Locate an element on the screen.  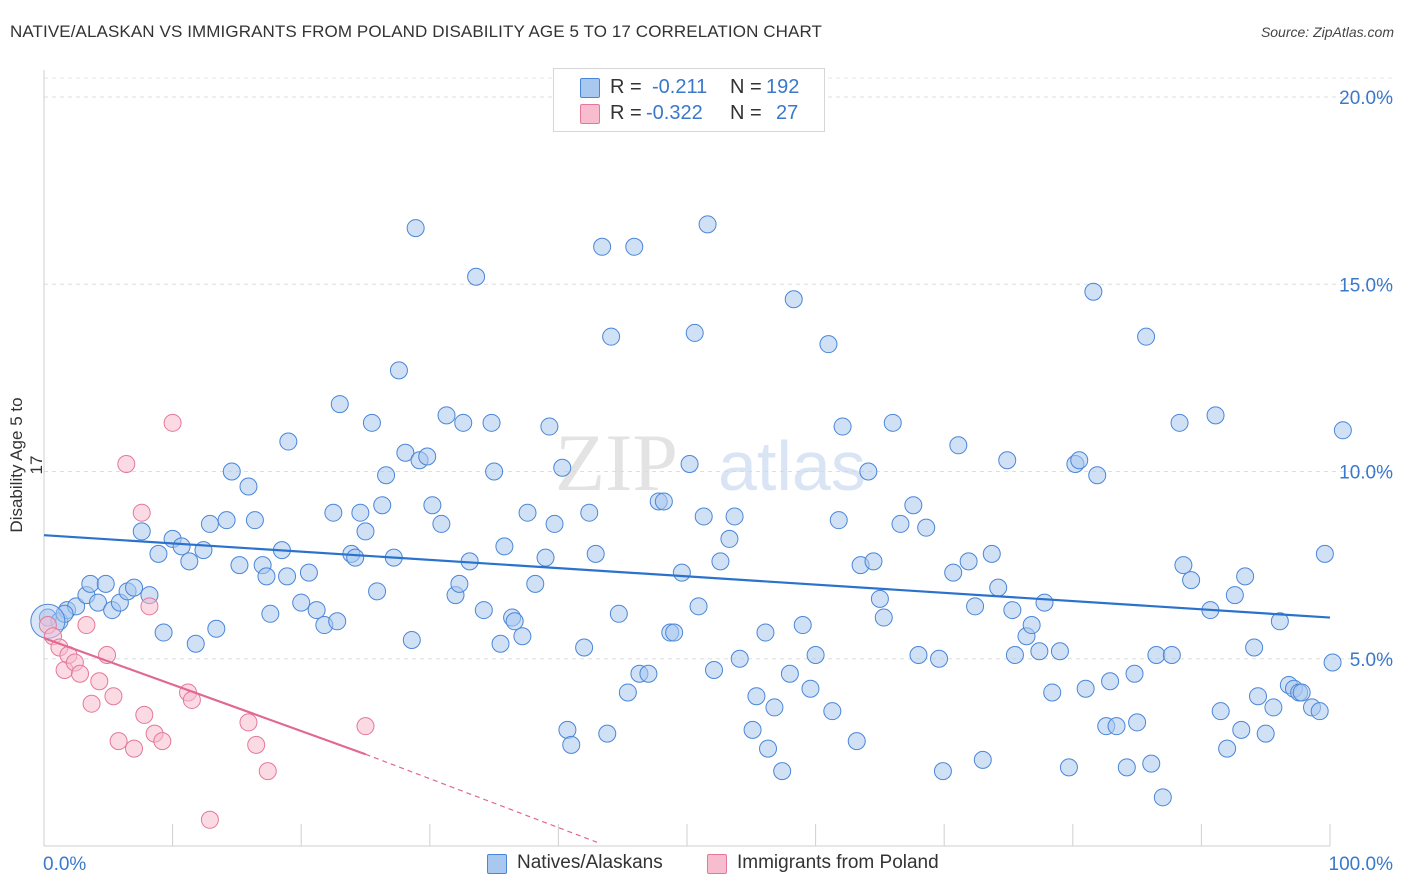
y-tick-label: 5.0% is located at coordinates (1371, 660).